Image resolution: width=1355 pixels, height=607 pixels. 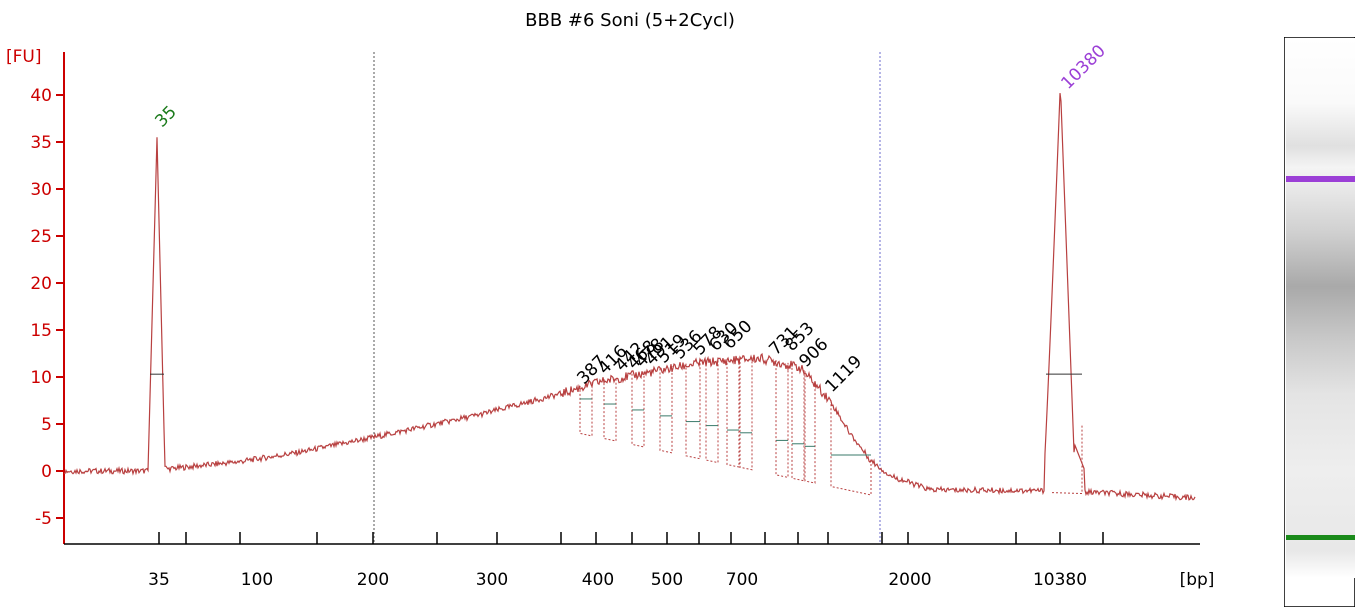 What do you see at coordinates (373, 580) in the screenshot?
I see `x-tick-label: 200` at bounding box center [373, 580].